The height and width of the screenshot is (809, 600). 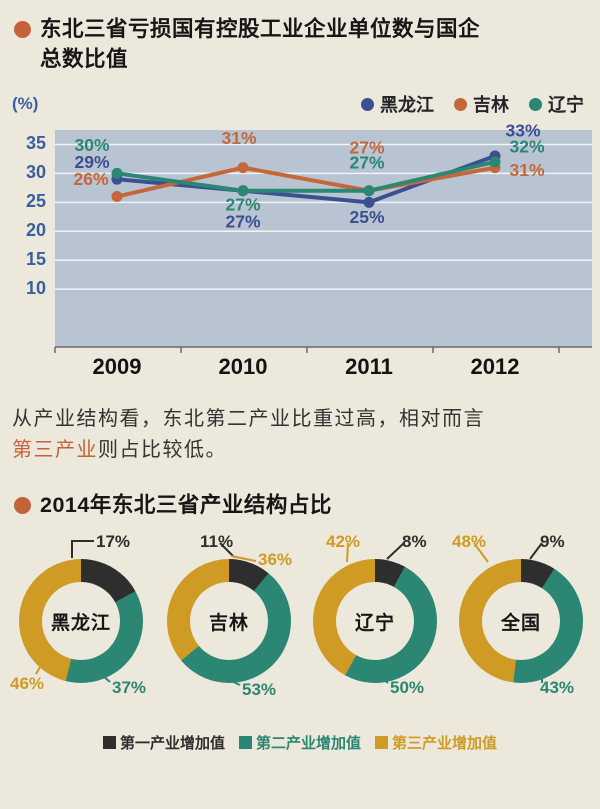 I want to click on line-chart-legend: 黑龙江 吉林 辽宁, so click(x=472, y=104).